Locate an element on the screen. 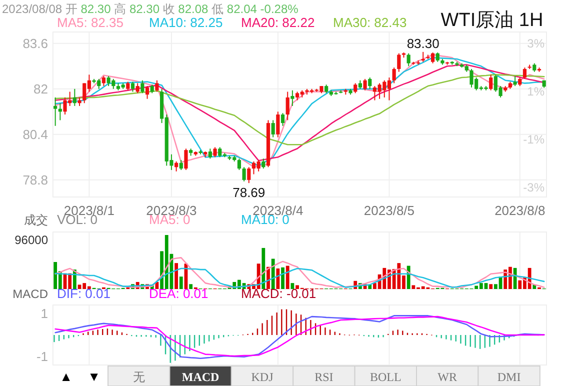 This screenshot has width=565, height=386. x-tick-label: 2023/8/5 is located at coordinates (389, 210).